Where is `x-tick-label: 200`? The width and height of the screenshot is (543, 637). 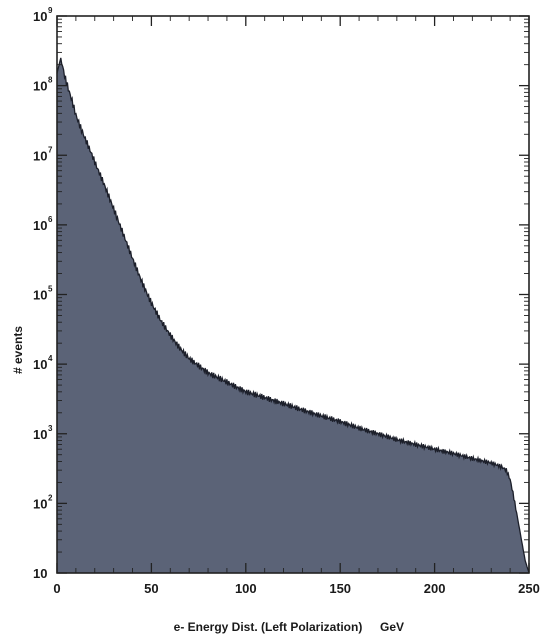 x-tick-label: 200 is located at coordinates (435, 588).